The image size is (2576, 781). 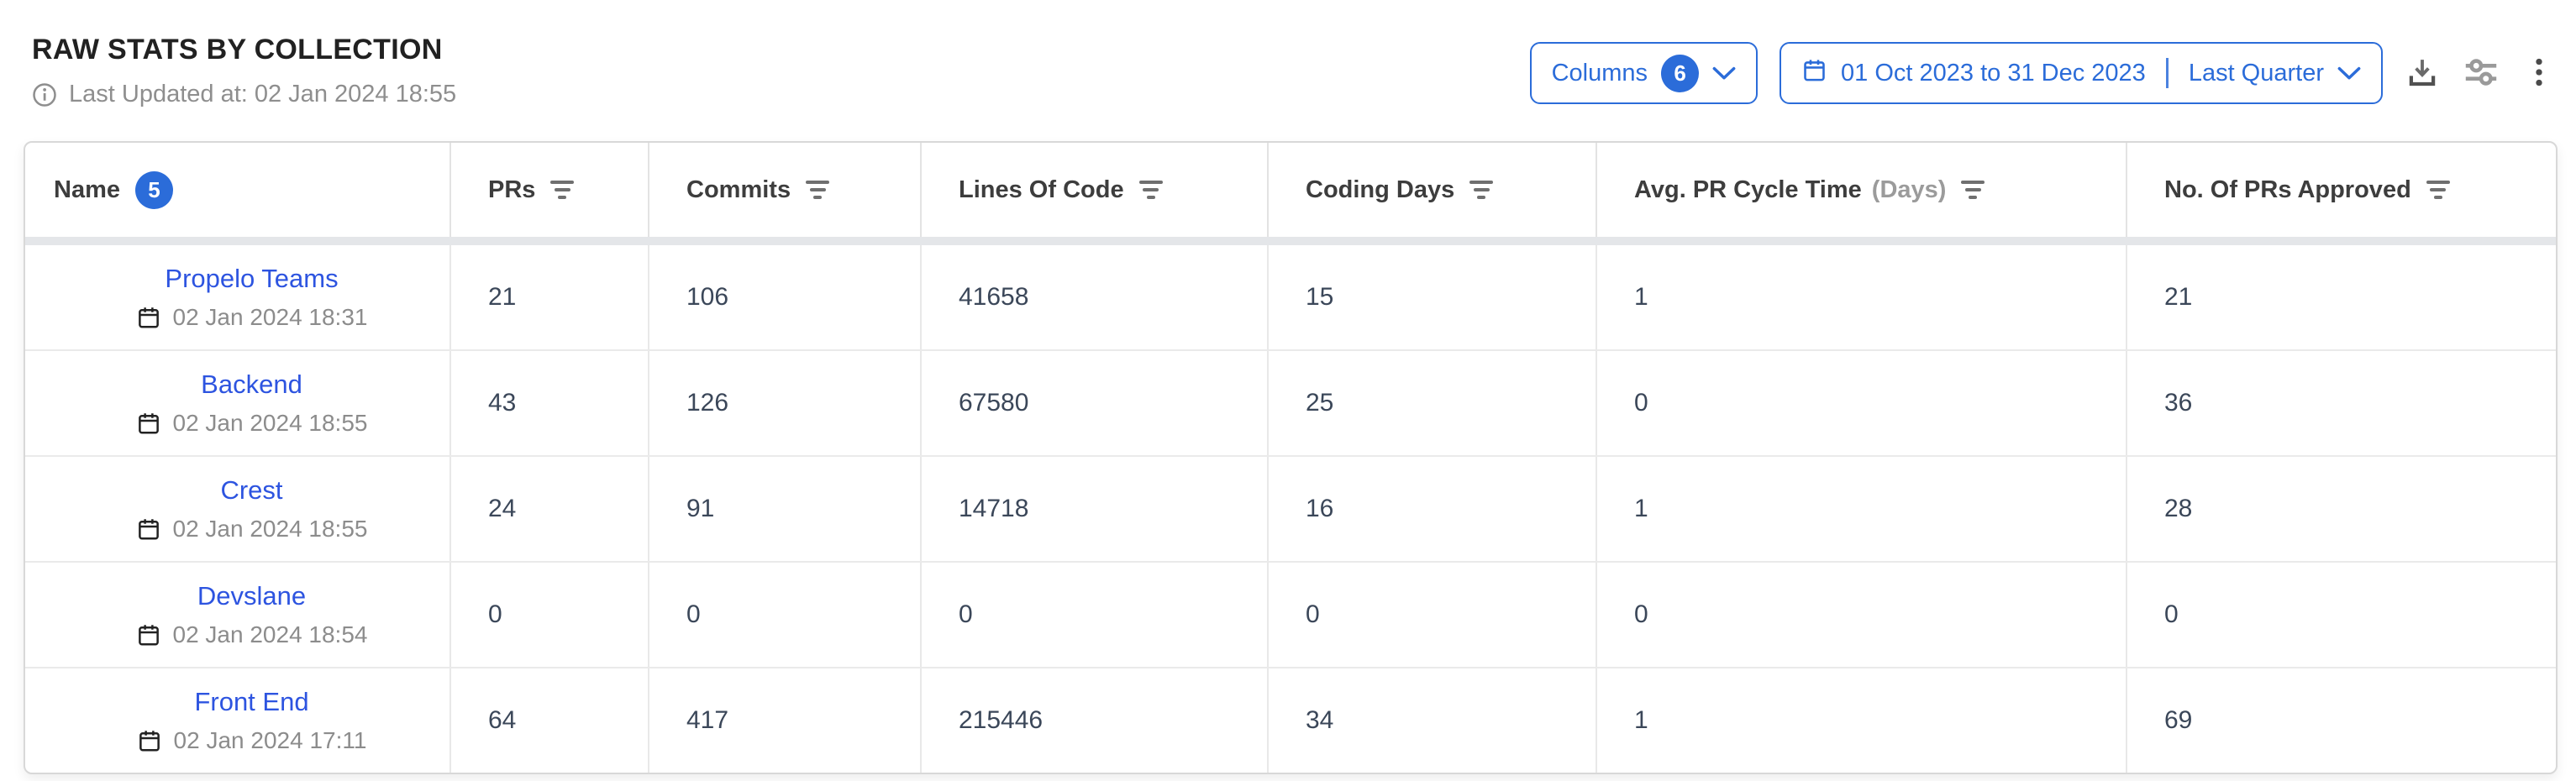 I want to click on collection-name-cell: Backend 02 Jan 2024 18:55, so click(x=238, y=403).